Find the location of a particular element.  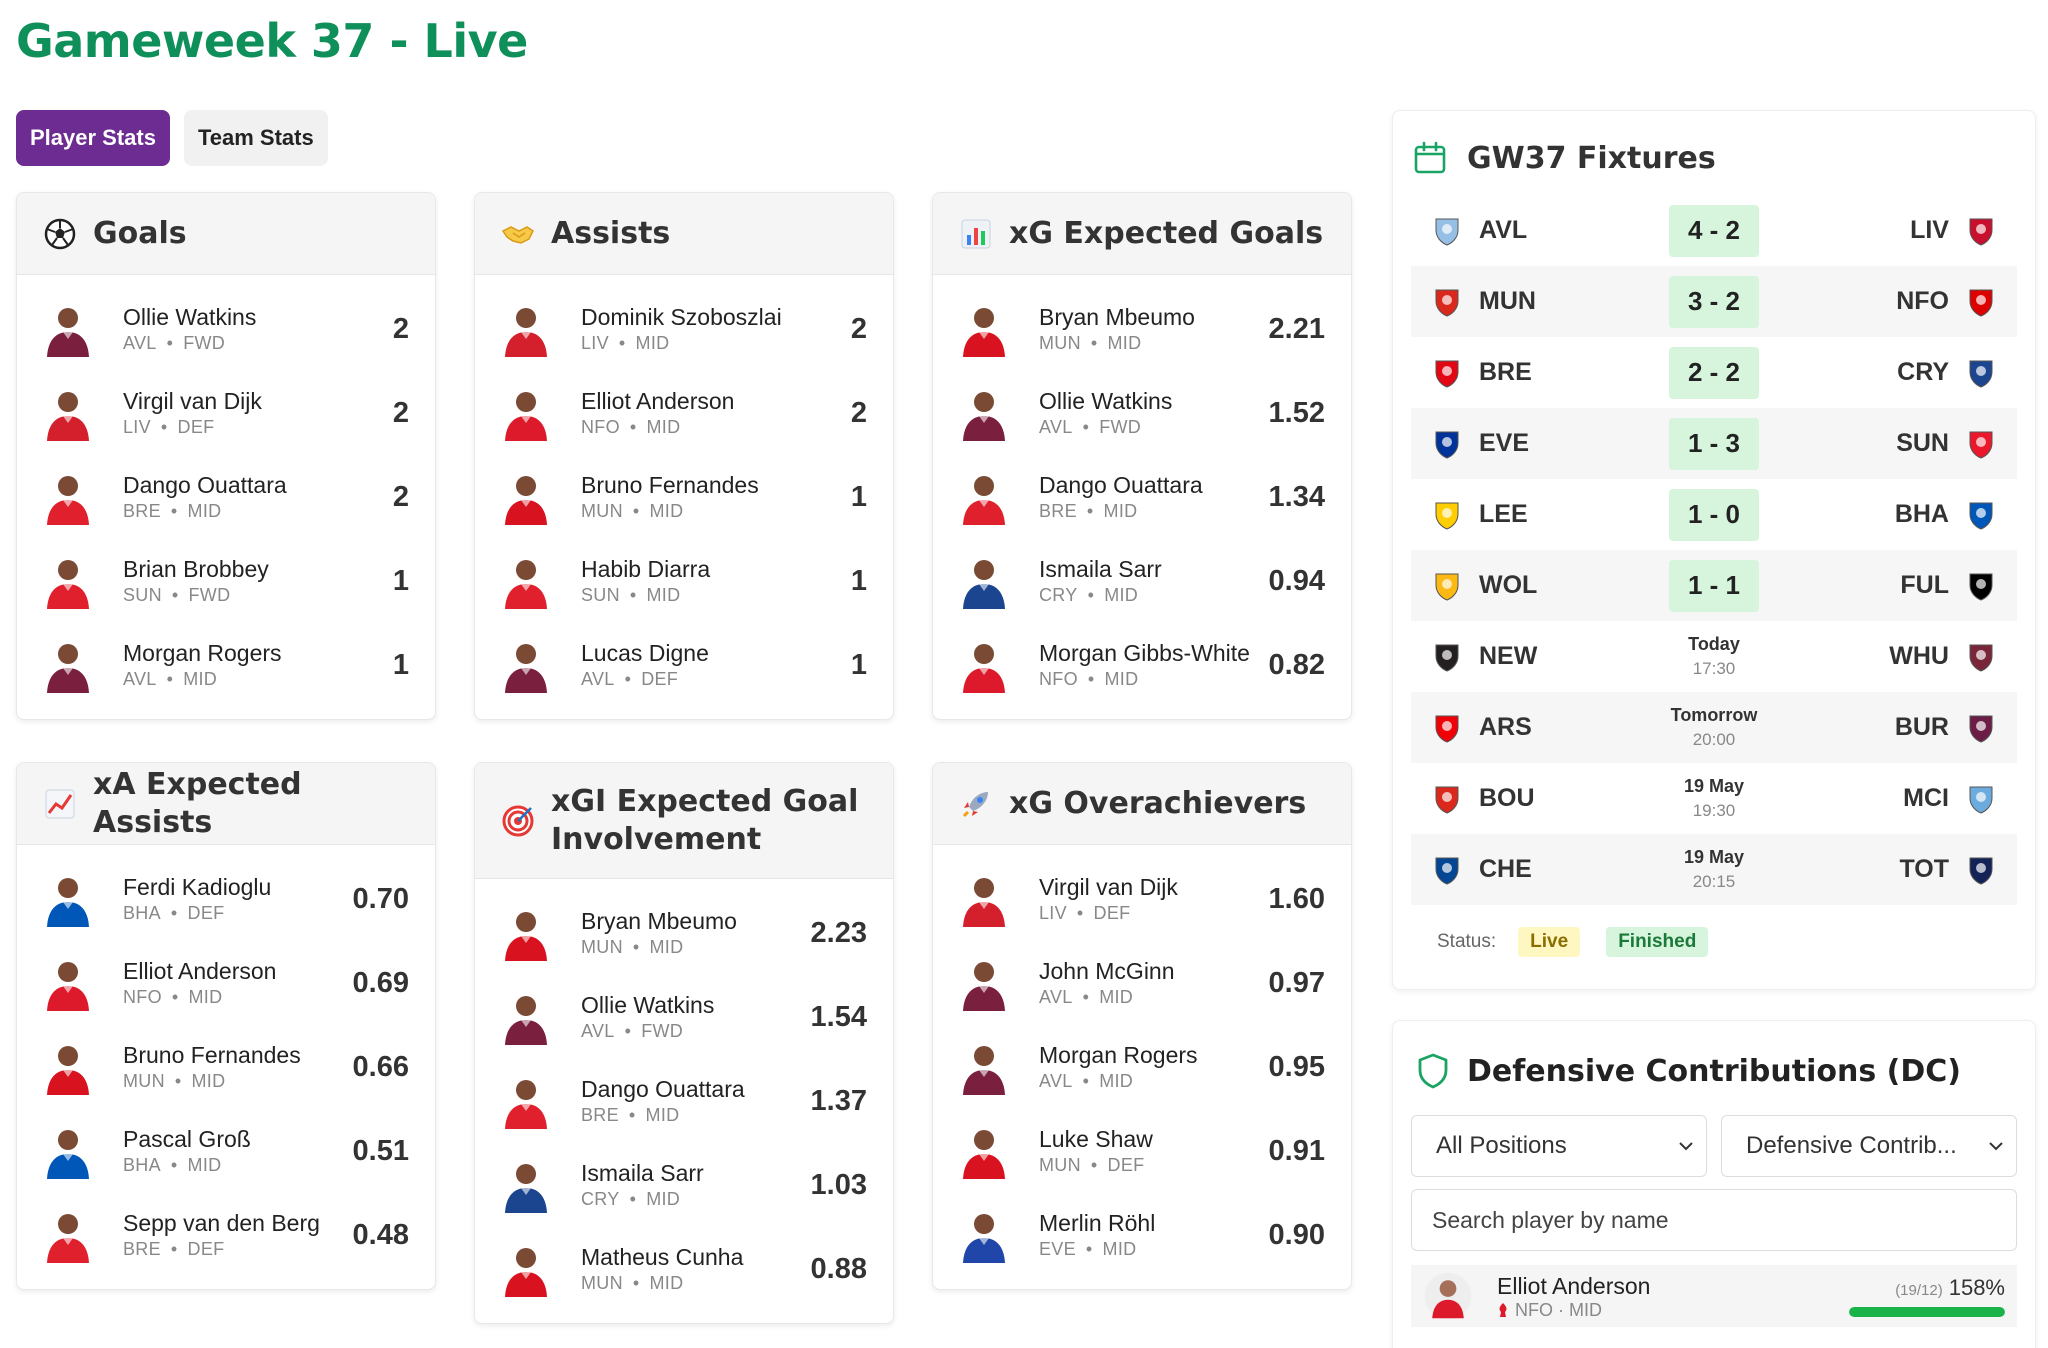

player-row: Ollie Watkins AVL • FWD 1.54 is located at coordinates (684, 1017).